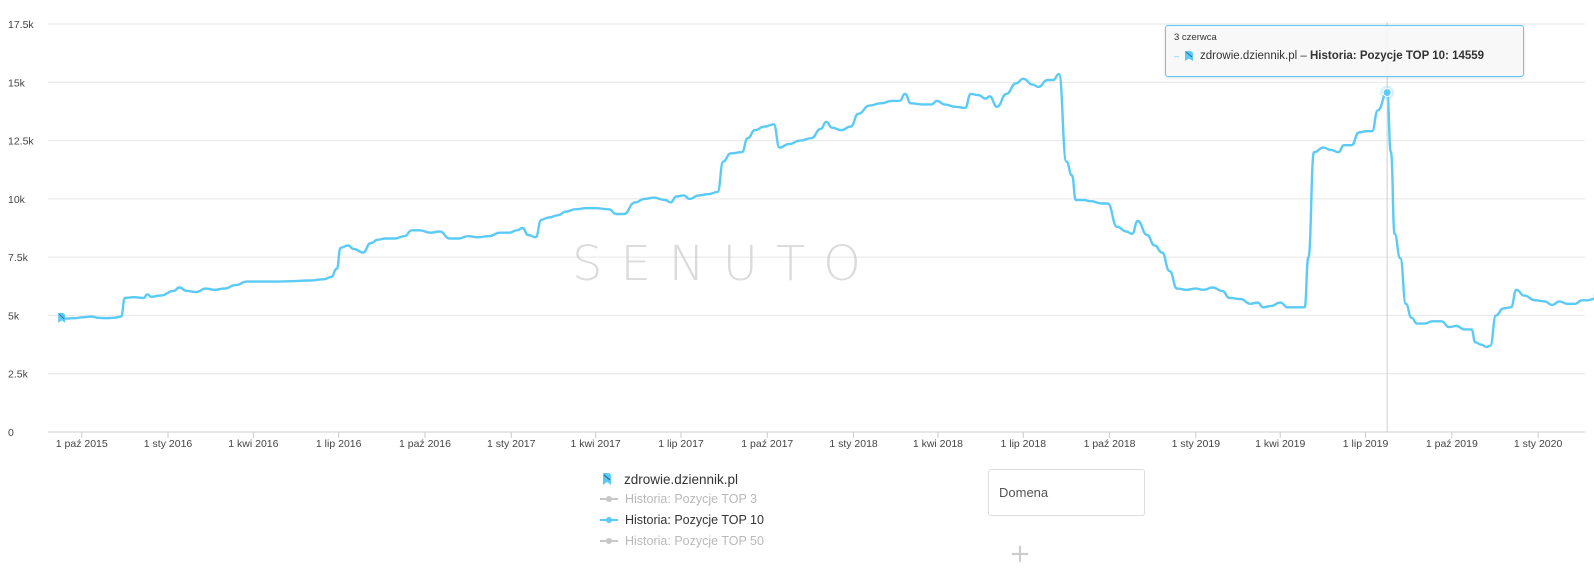  What do you see at coordinates (767, 444) in the screenshot?
I see `x-tick-label: 1 paź 2017` at bounding box center [767, 444].